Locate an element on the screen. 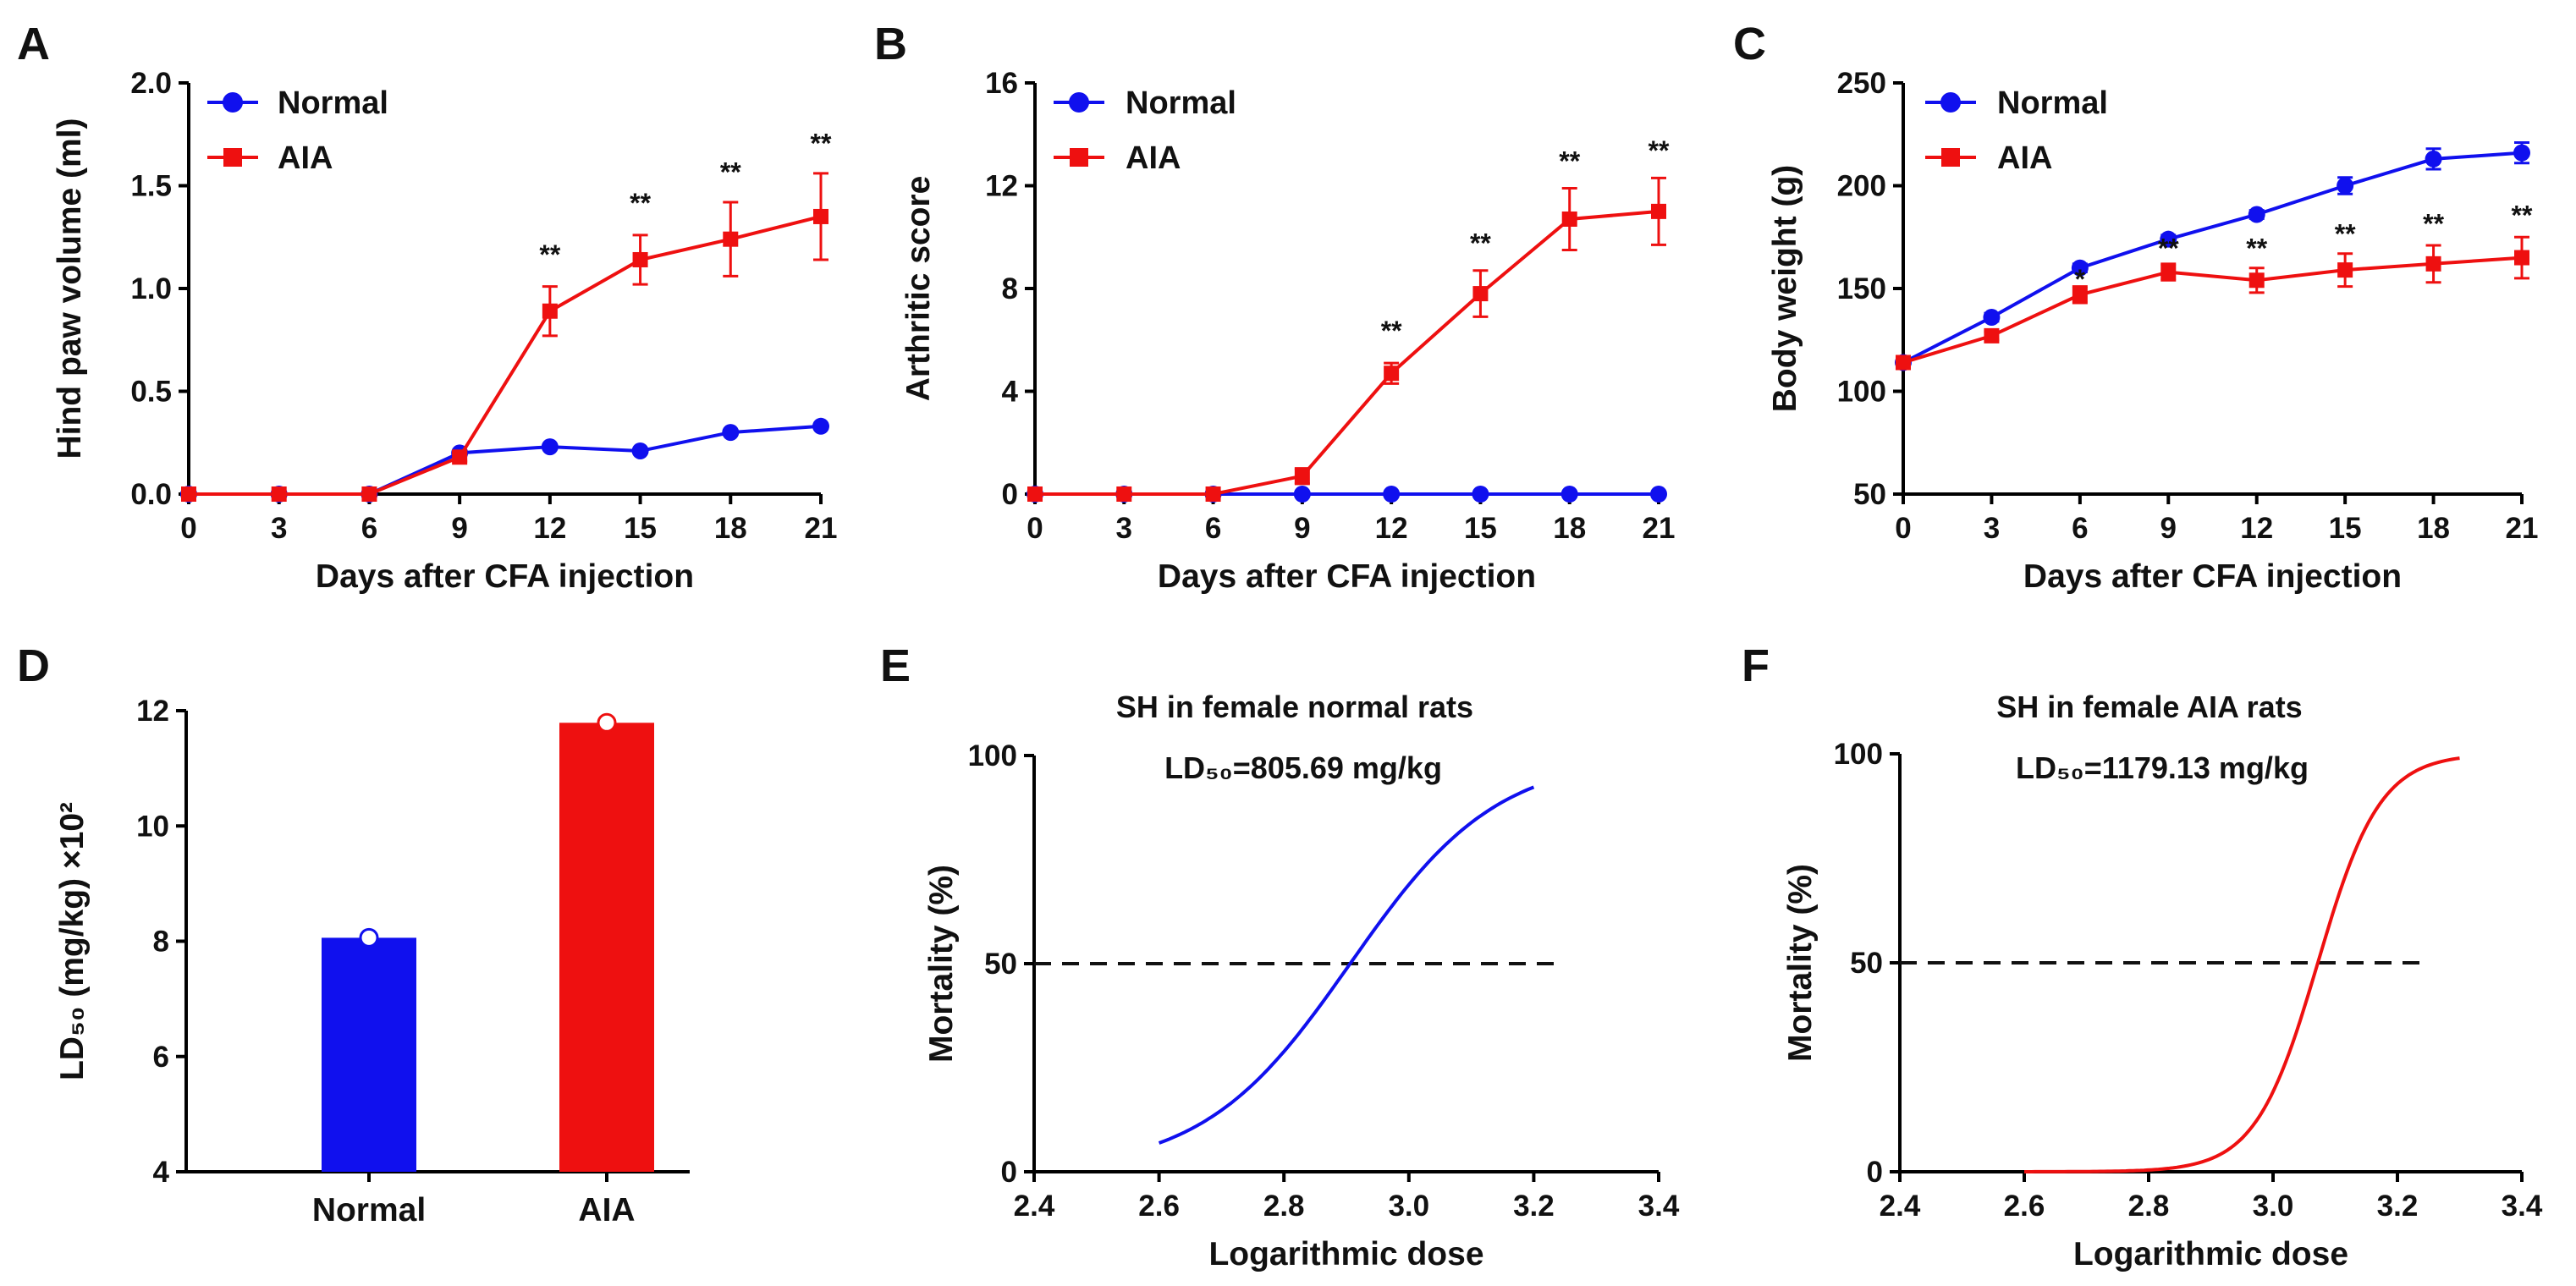  panel-letter-d: D is located at coordinates (33, 665).